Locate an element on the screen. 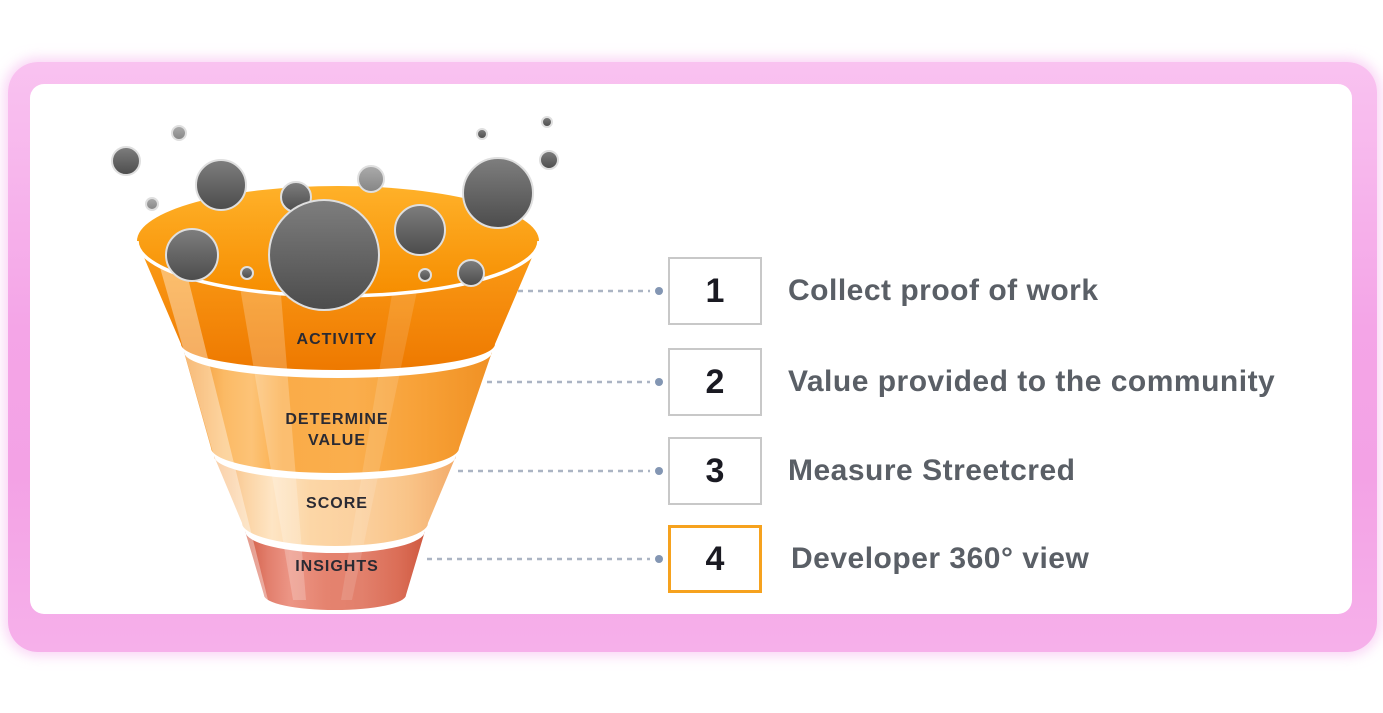 This screenshot has height=713, width=1383. step-box-1: 1 is located at coordinates (715, 291).